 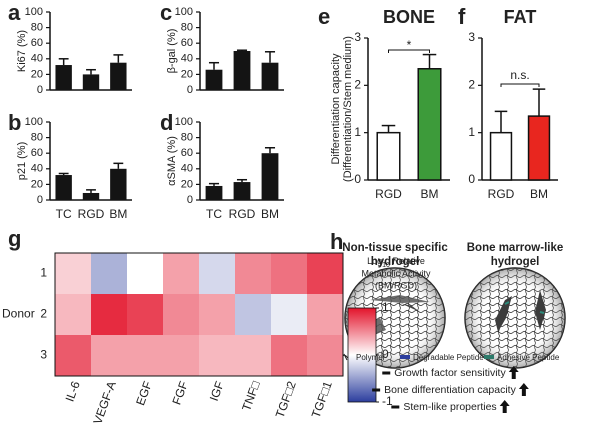 I want to click on colorbar-tick-label: 1, so click(x=385, y=307).